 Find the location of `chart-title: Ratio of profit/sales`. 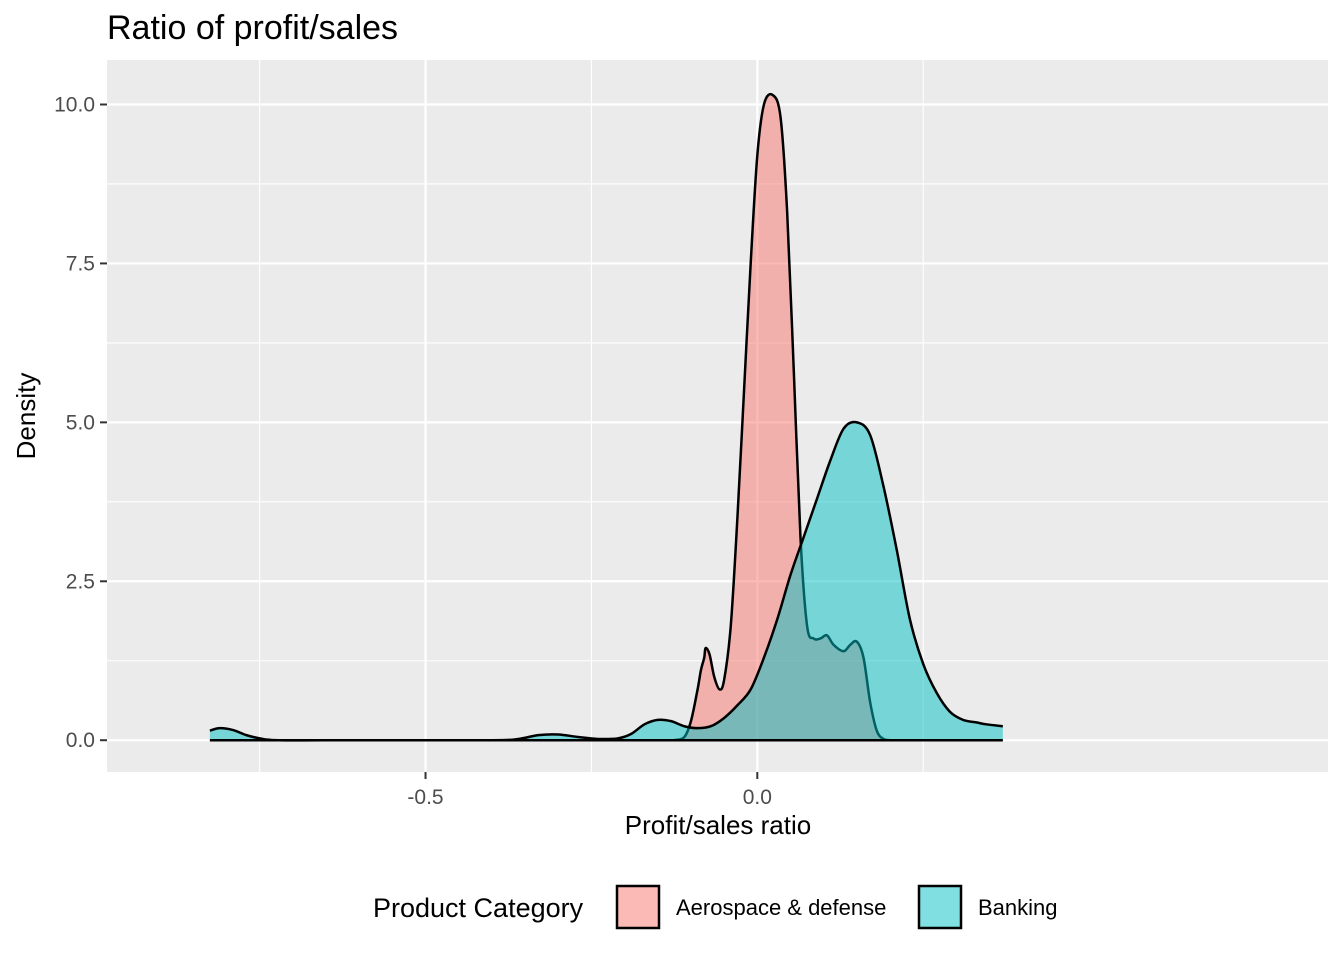

chart-title: Ratio of profit/sales is located at coordinates (252, 28).